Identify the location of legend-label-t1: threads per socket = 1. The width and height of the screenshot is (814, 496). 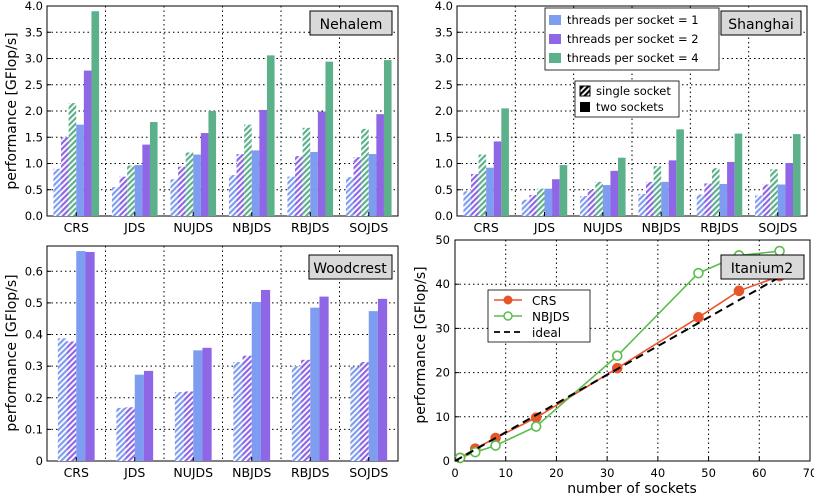
(633, 20).